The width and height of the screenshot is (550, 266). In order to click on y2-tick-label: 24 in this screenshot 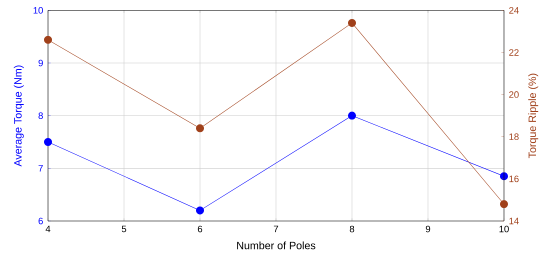, I will do `click(514, 10)`.